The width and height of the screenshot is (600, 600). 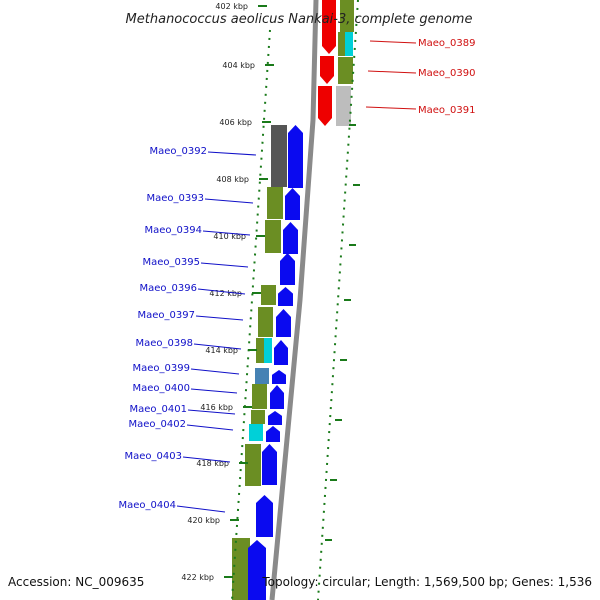 What do you see at coordinates (216, 407) in the screenshot?
I see `kbp-label: 416 kbp` at bounding box center [216, 407].